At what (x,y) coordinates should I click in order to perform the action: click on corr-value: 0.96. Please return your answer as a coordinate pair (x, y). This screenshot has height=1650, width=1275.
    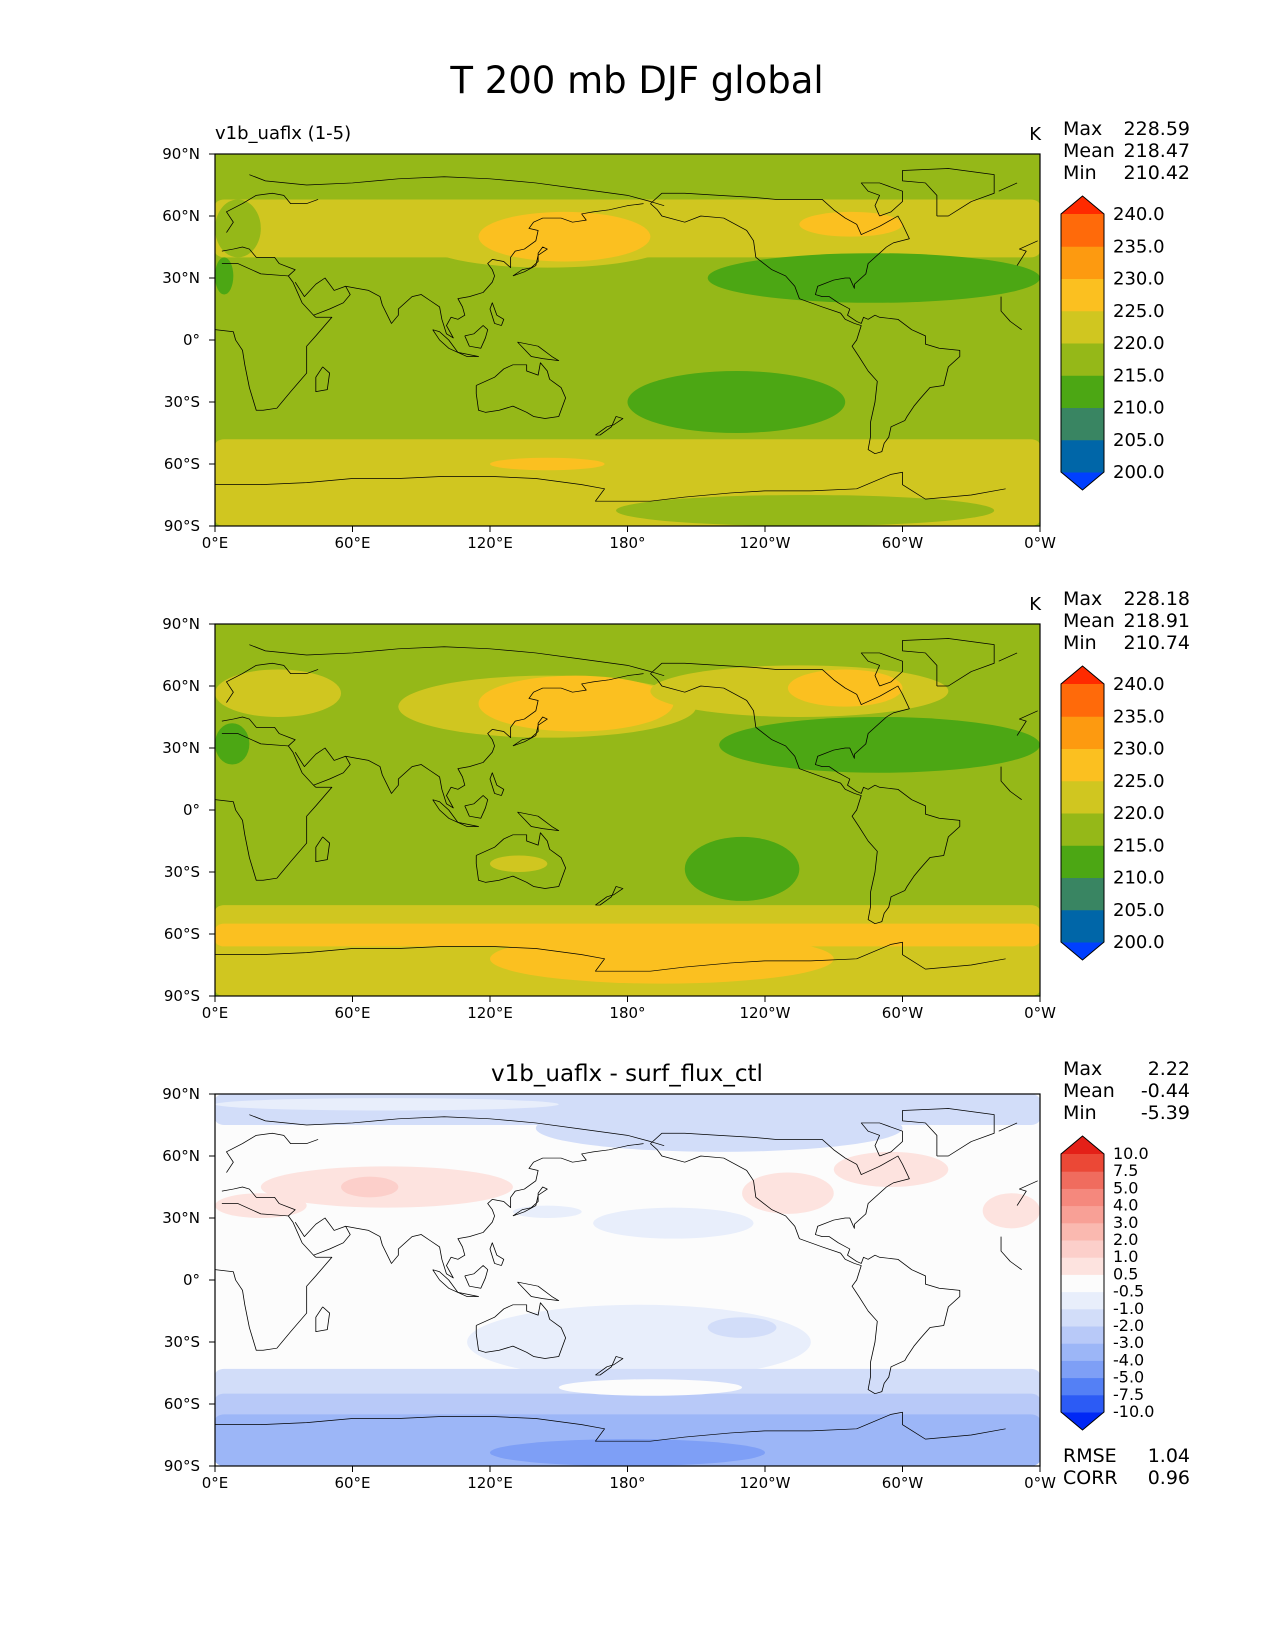
    Looking at the image, I should click on (1169, 1478).